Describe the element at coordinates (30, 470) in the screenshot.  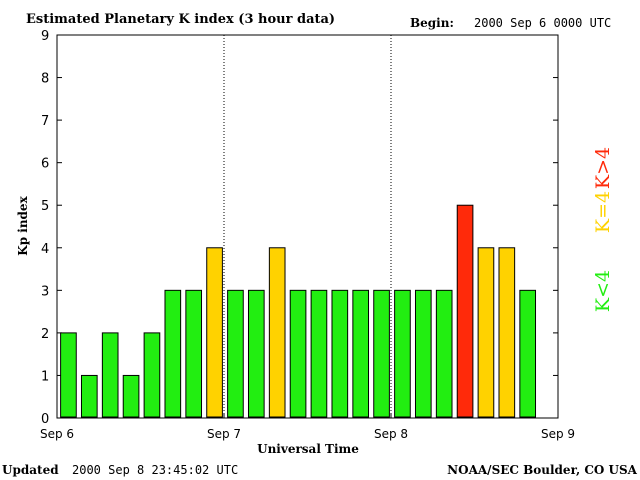
I see `updated-label: Updated` at that location.